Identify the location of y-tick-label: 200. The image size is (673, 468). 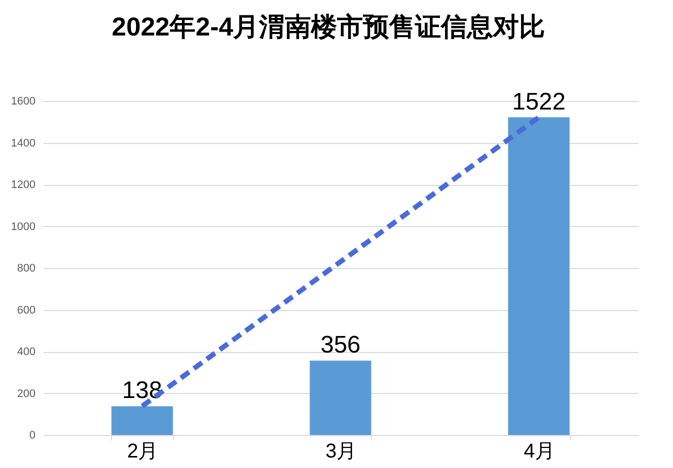
(26, 394).